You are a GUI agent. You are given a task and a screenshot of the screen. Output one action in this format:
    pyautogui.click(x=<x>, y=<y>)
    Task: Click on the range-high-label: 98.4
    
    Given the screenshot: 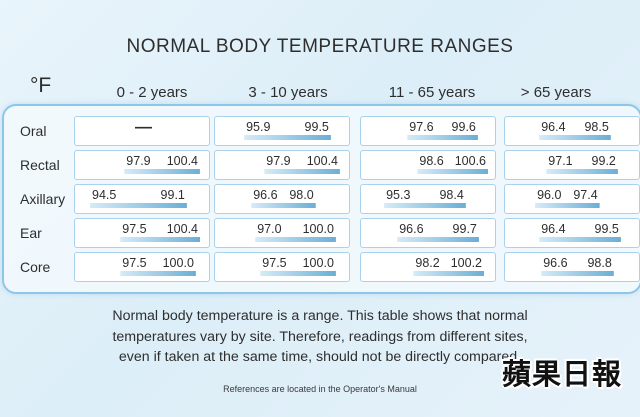 What is the action you would take?
    pyautogui.click(x=451, y=195)
    